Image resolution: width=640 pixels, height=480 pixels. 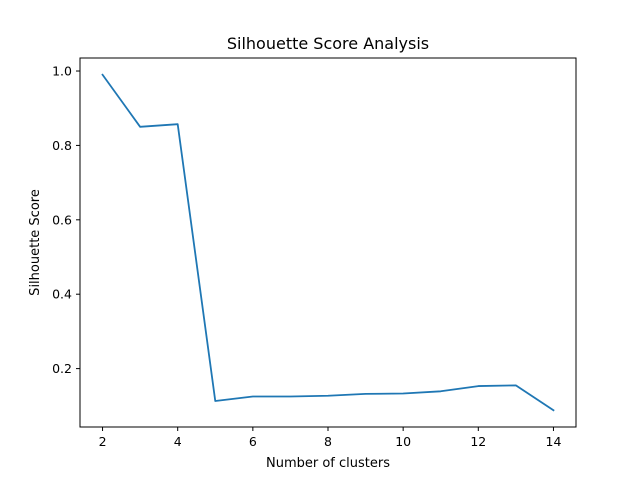 I want to click on y-tick-label: 0.4, so click(x=62, y=294).